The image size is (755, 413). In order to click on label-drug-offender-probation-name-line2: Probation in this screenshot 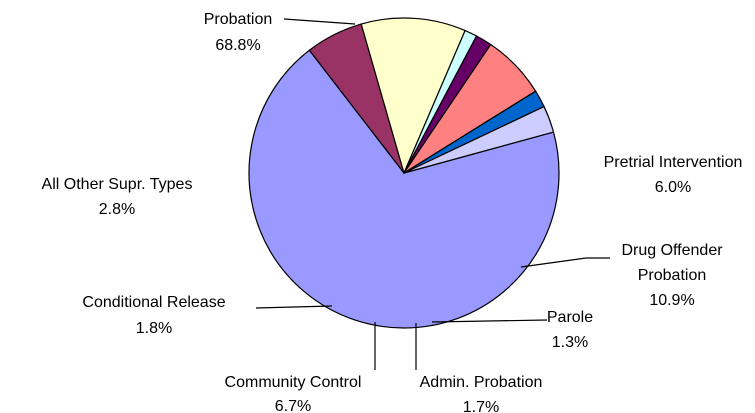, I will do `click(672, 275)`.